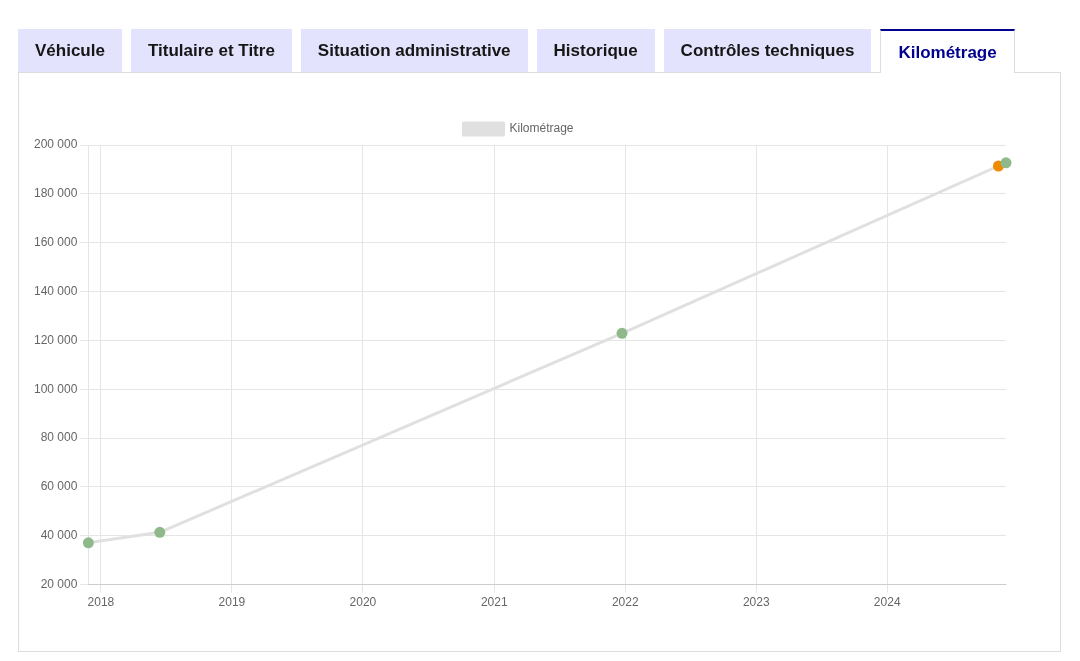 This screenshot has width=1080, height=661. What do you see at coordinates (211, 50) in the screenshot?
I see `text: Titulaire et Titre` at bounding box center [211, 50].